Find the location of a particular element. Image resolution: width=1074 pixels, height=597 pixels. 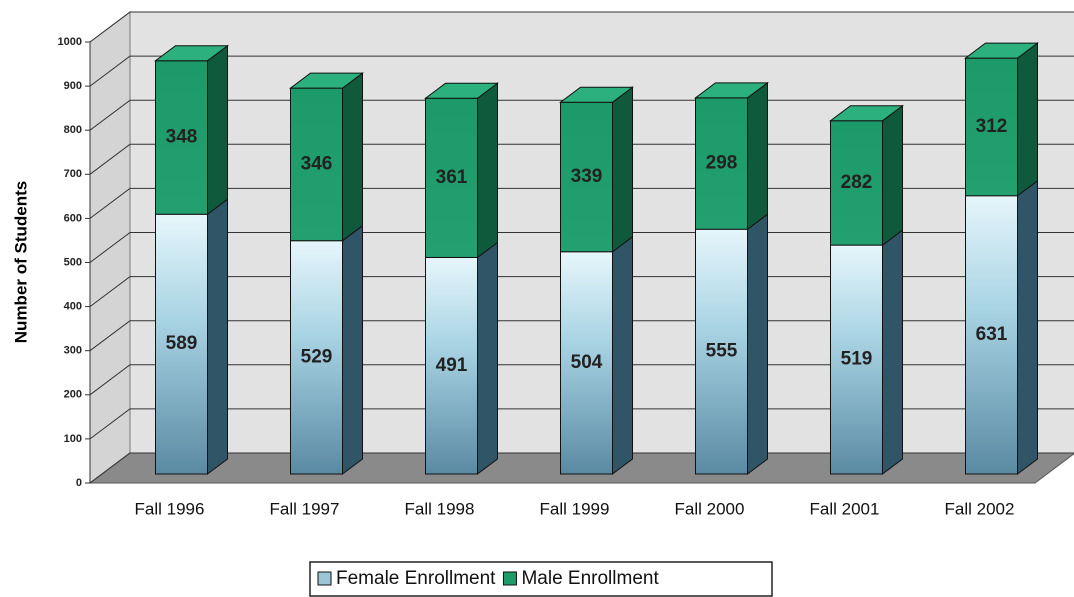

value-label: 589 is located at coordinates (182, 343).